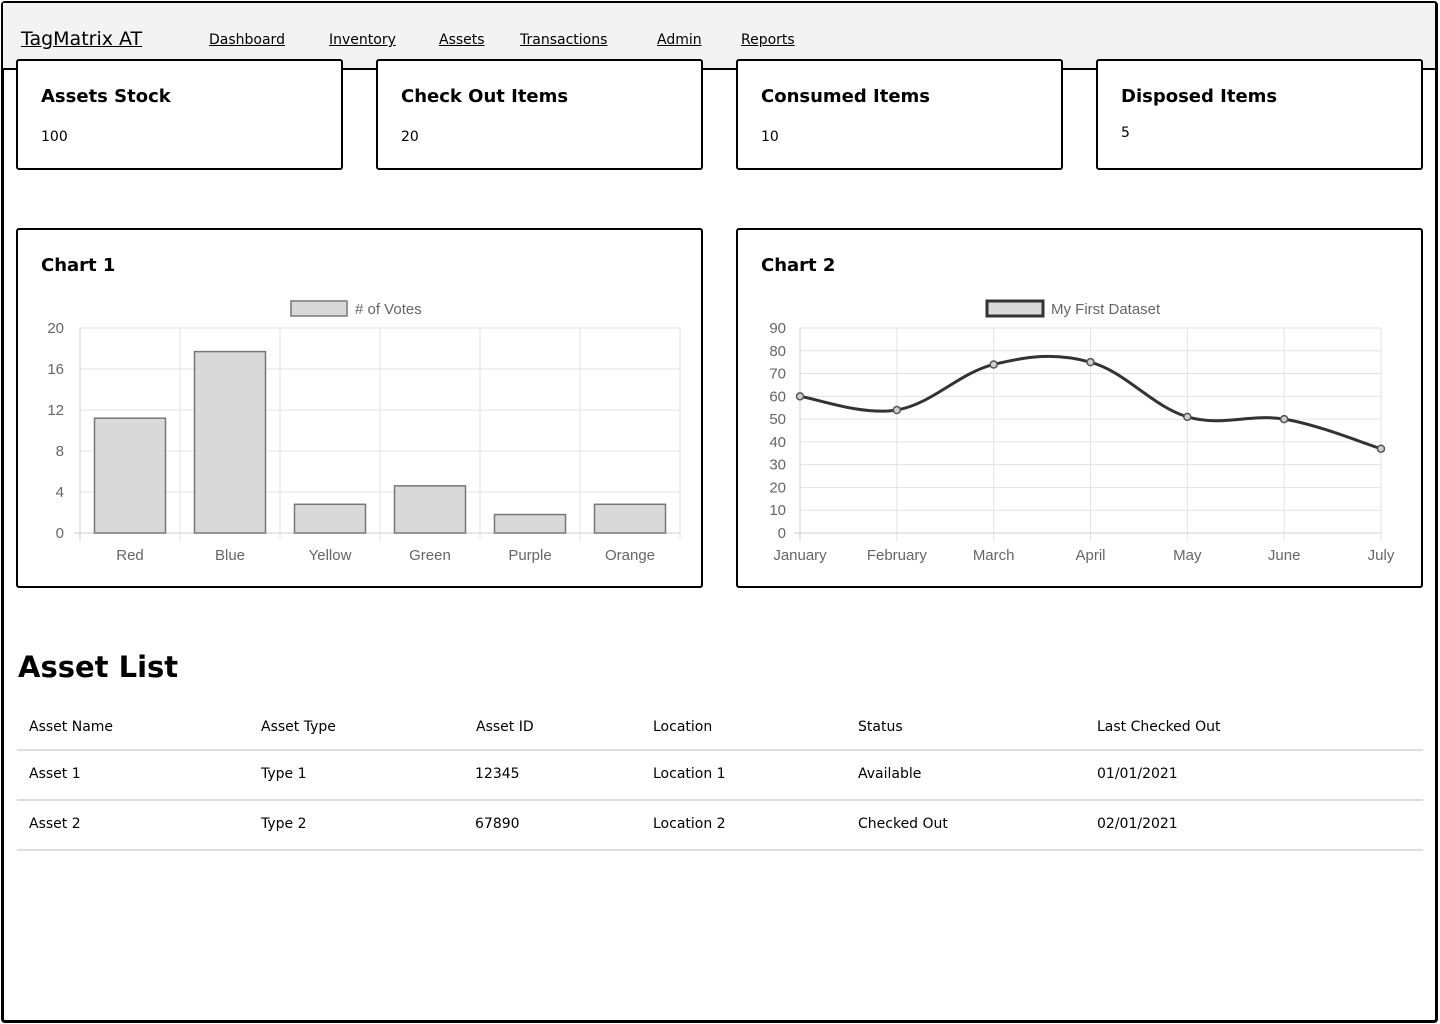  I want to click on cell-asset-name: Asset 1, so click(55, 774).